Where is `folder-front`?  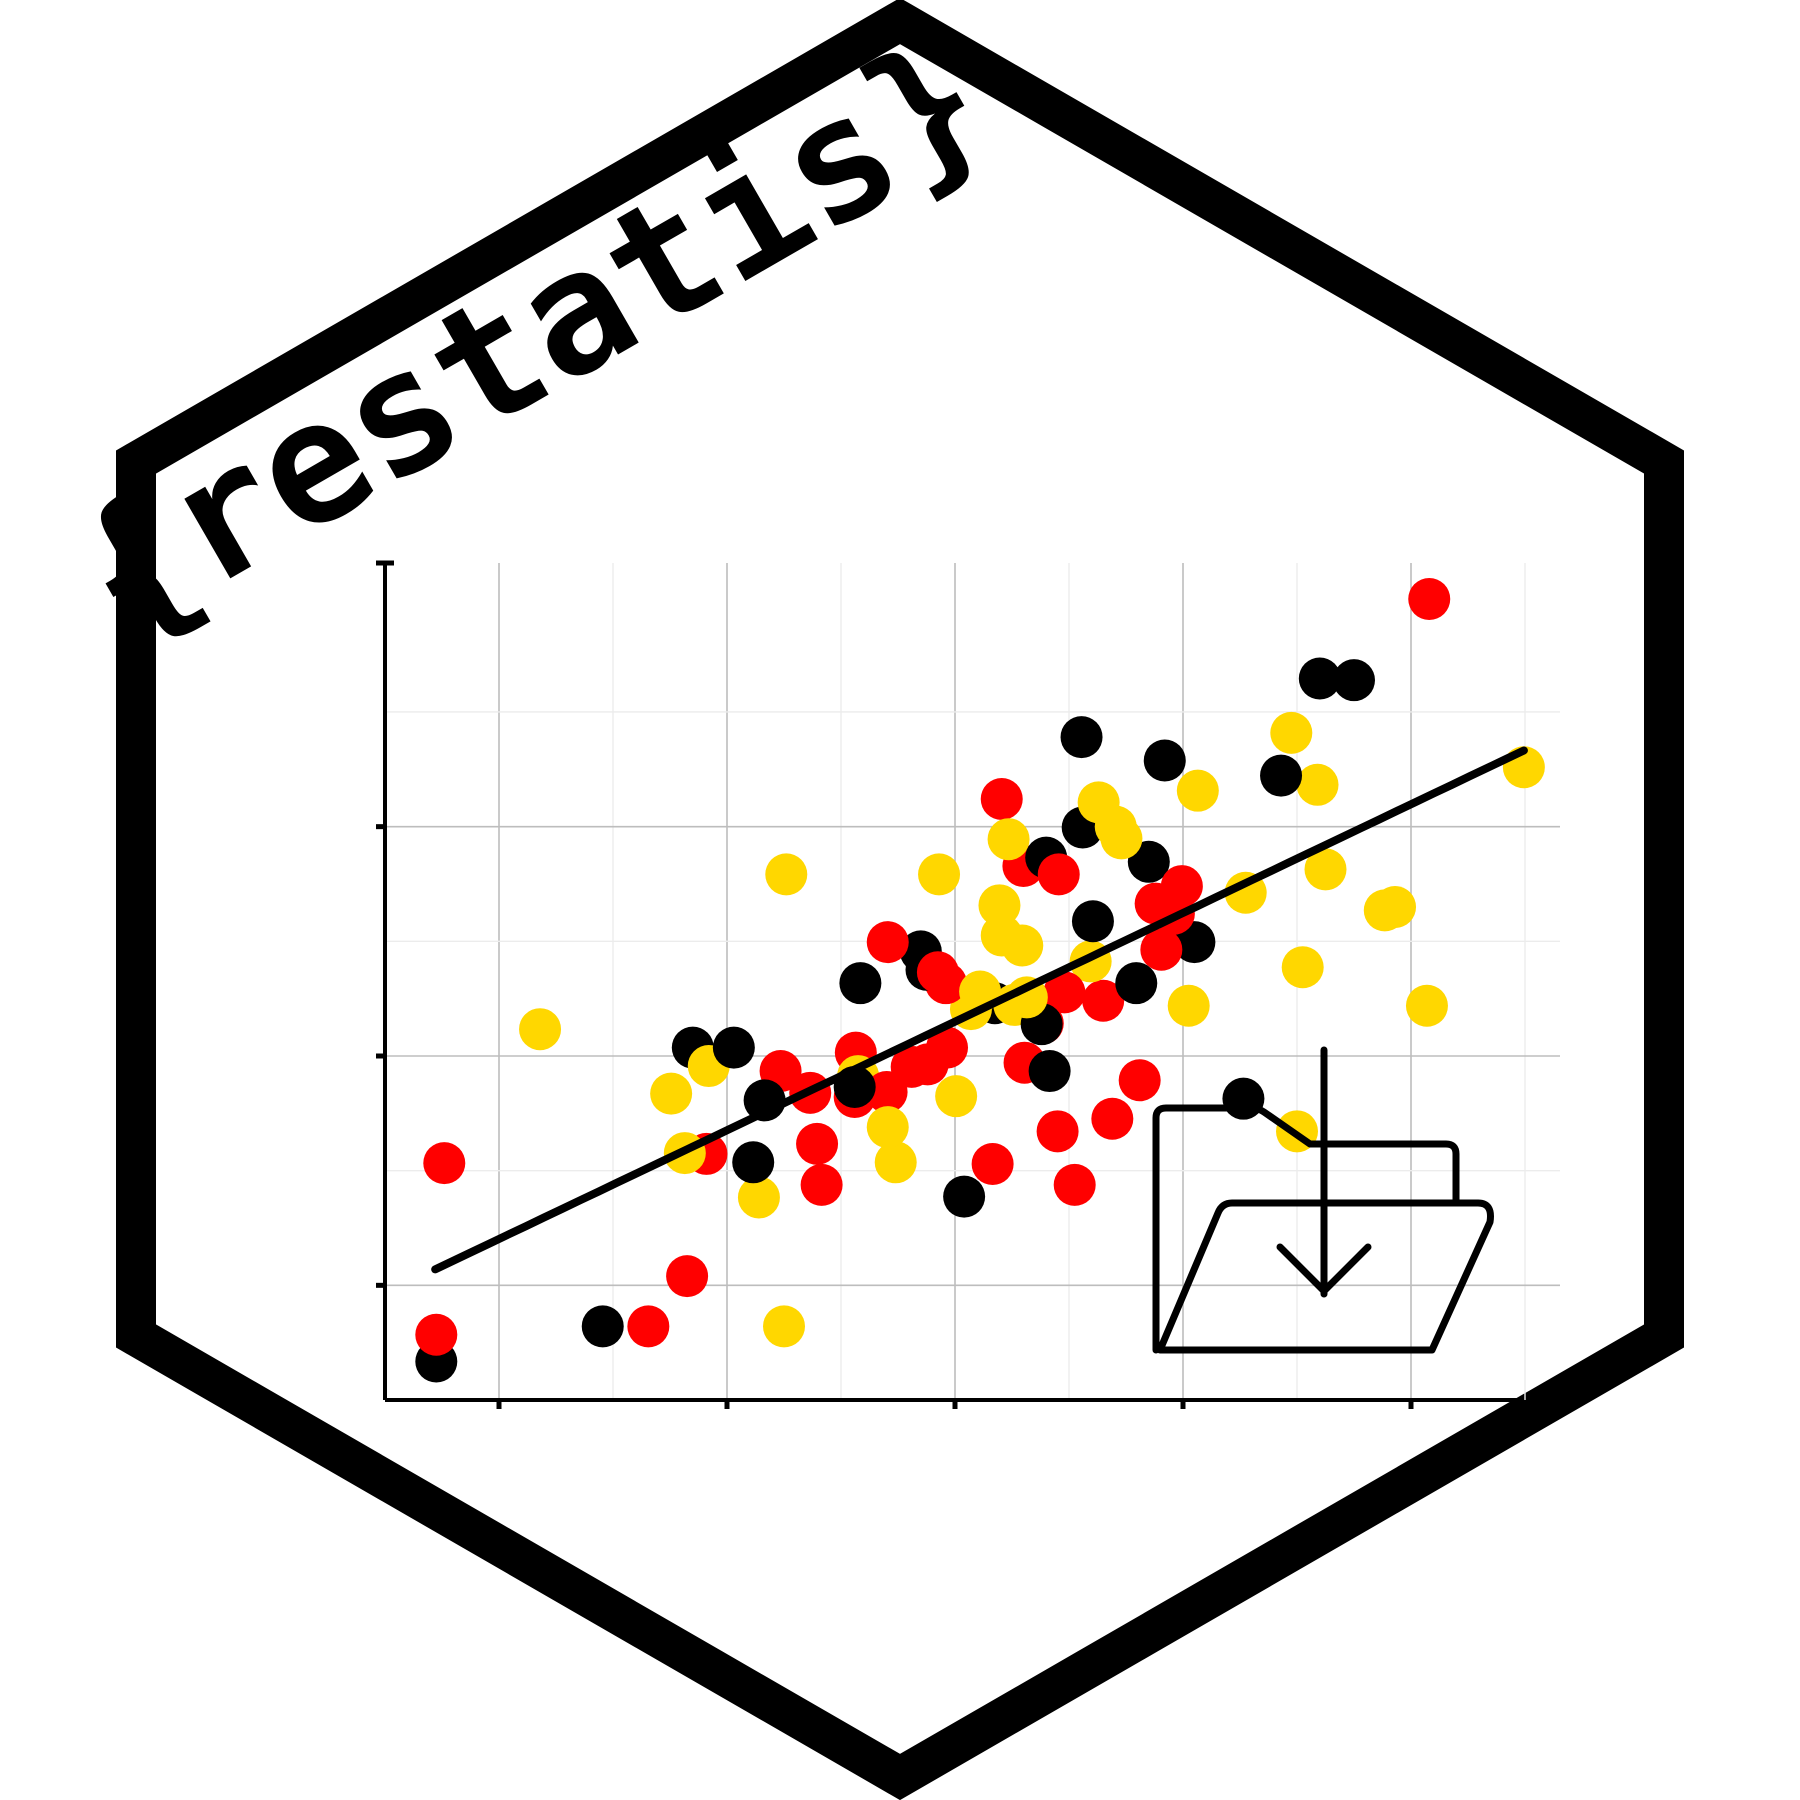 folder-front is located at coordinates (1325, 1276).